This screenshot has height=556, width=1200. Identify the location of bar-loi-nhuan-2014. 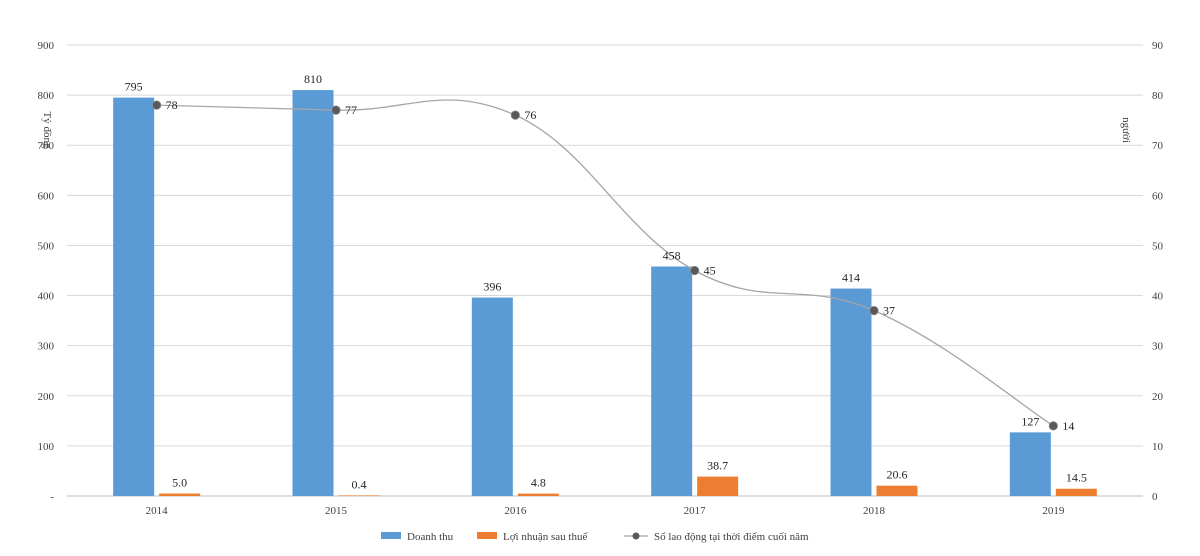
(180, 494).